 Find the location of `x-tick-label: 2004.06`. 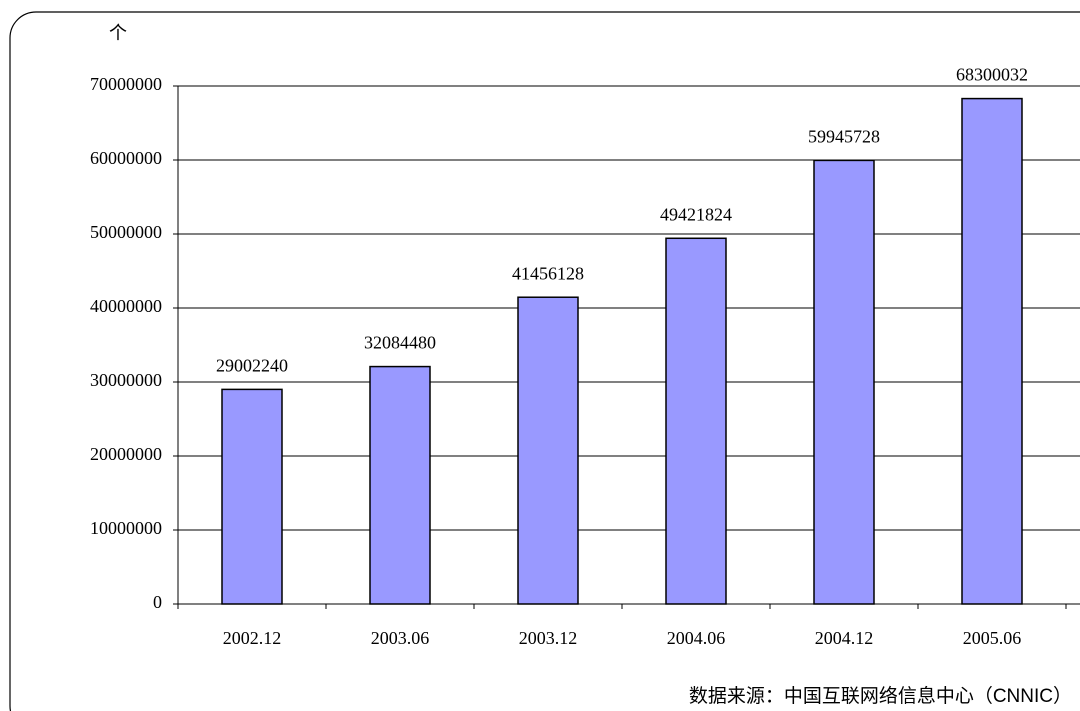

x-tick-label: 2004.06 is located at coordinates (696, 638).